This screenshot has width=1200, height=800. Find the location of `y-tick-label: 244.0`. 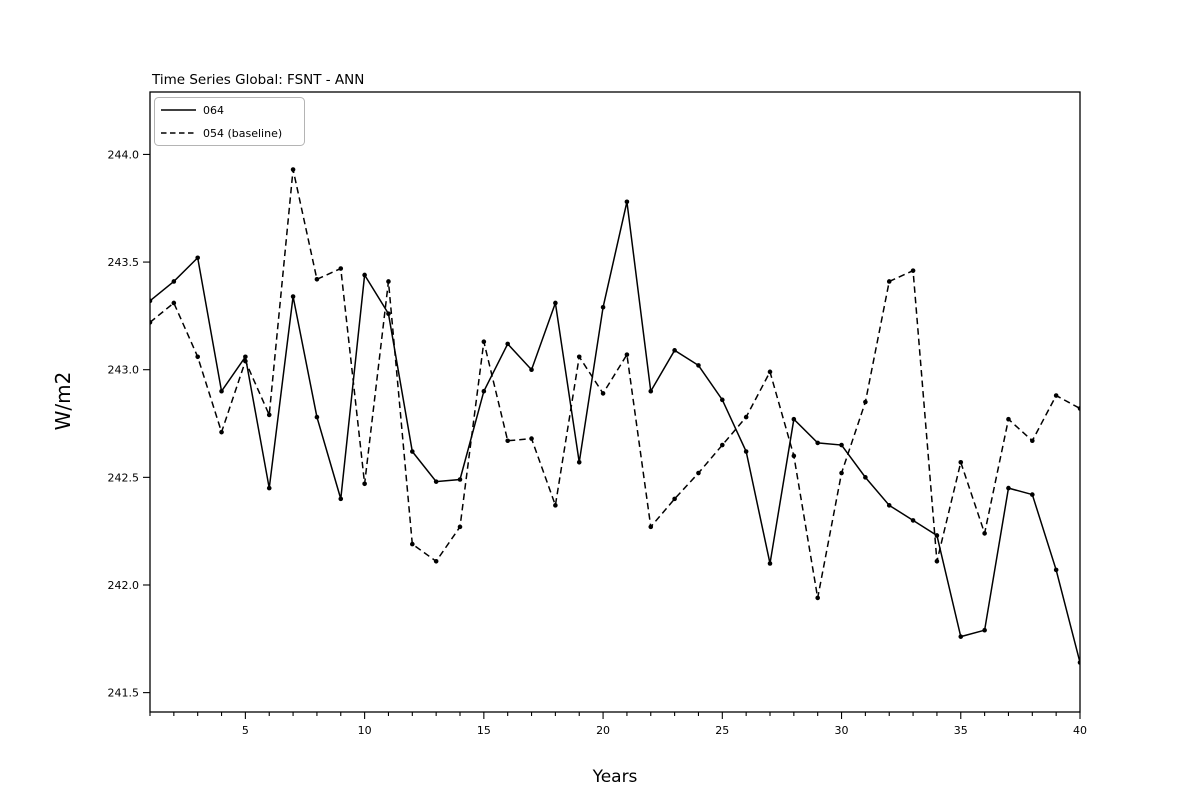

y-tick-label: 244.0 is located at coordinates (124, 154).